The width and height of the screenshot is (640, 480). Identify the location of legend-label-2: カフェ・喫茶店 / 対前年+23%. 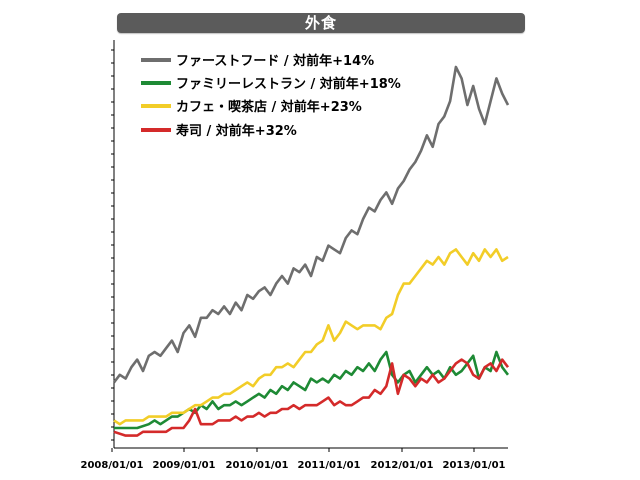
(269, 107).